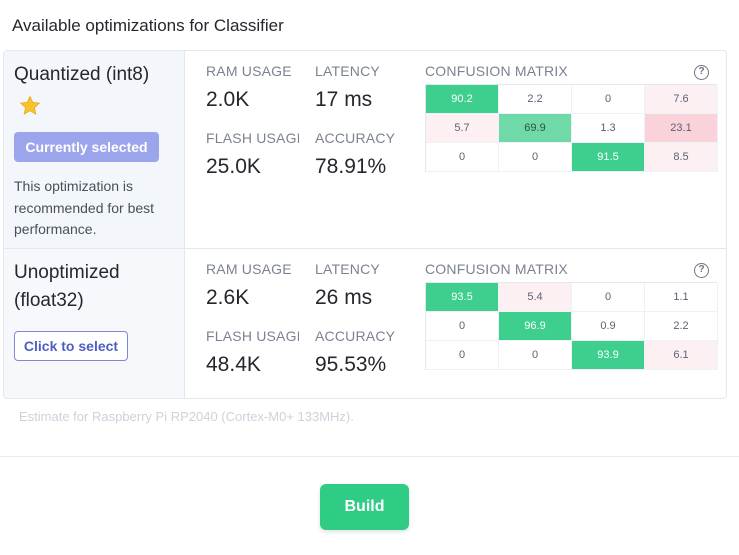 This screenshot has width=739, height=555. I want to click on latency-value: 26 ms, so click(344, 297).